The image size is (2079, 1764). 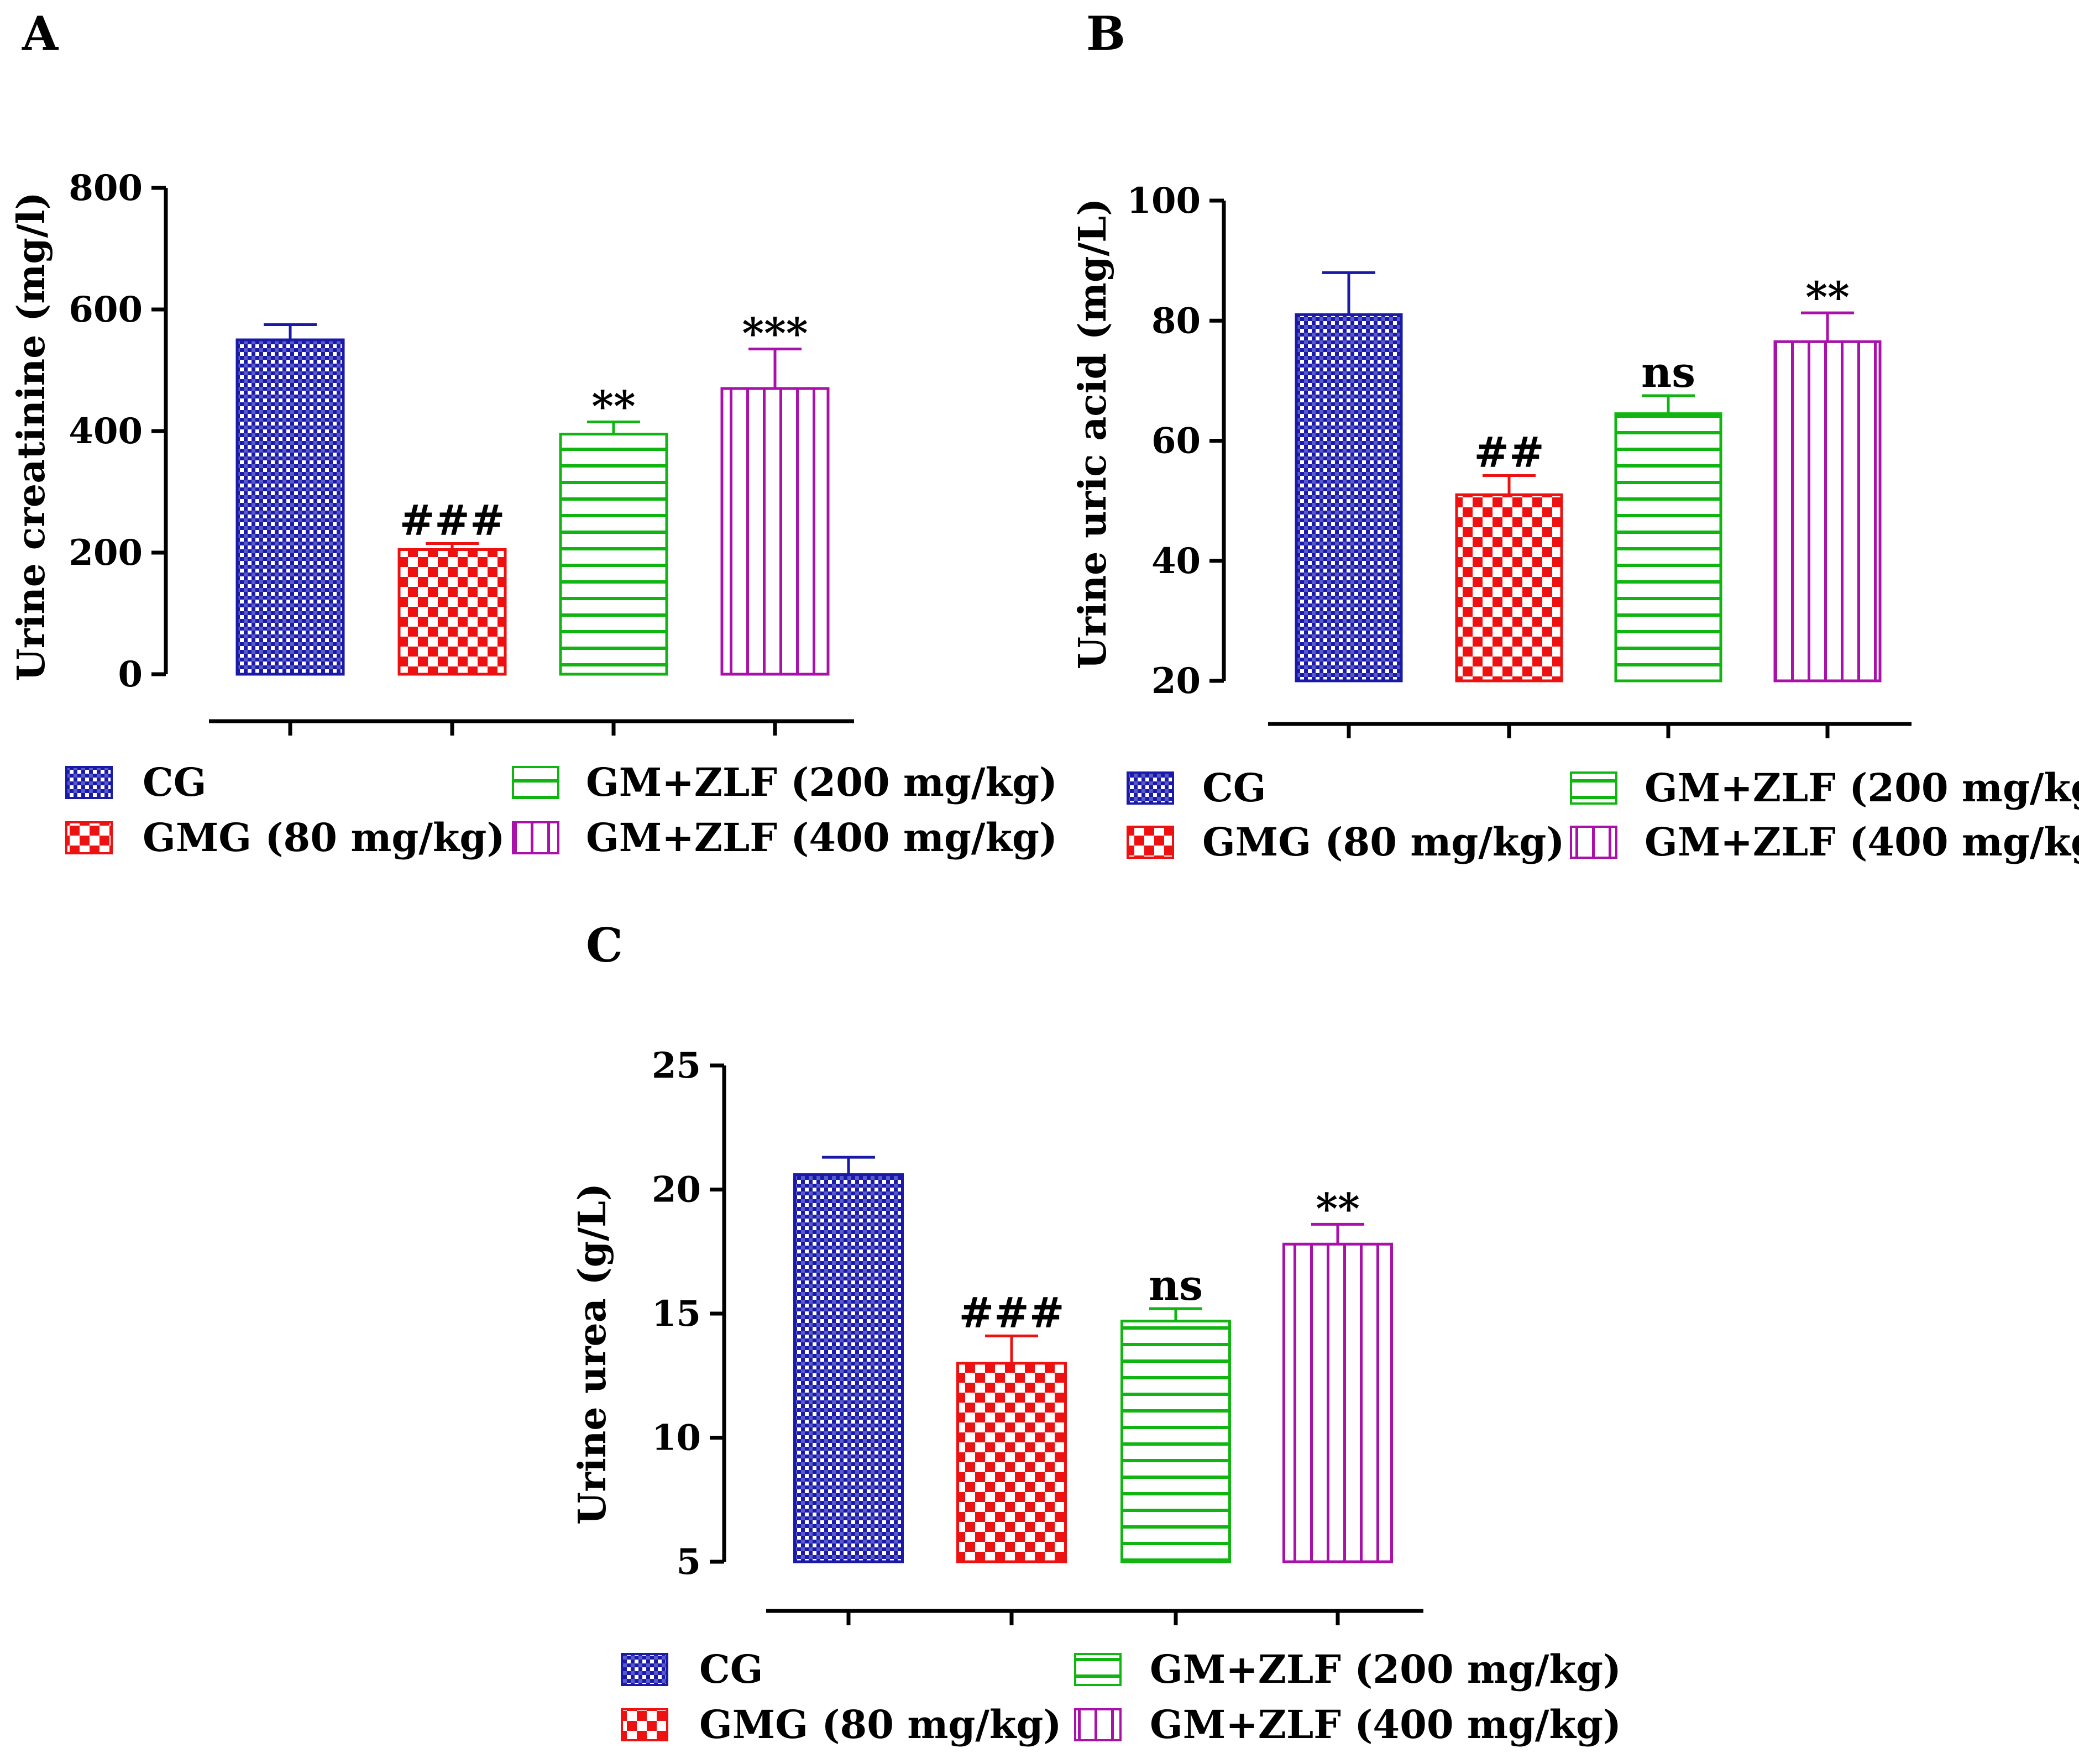 What do you see at coordinates (130, 675) in the screenshot?
I see `y-tick-label: 0` at bounding box center [130, 675].